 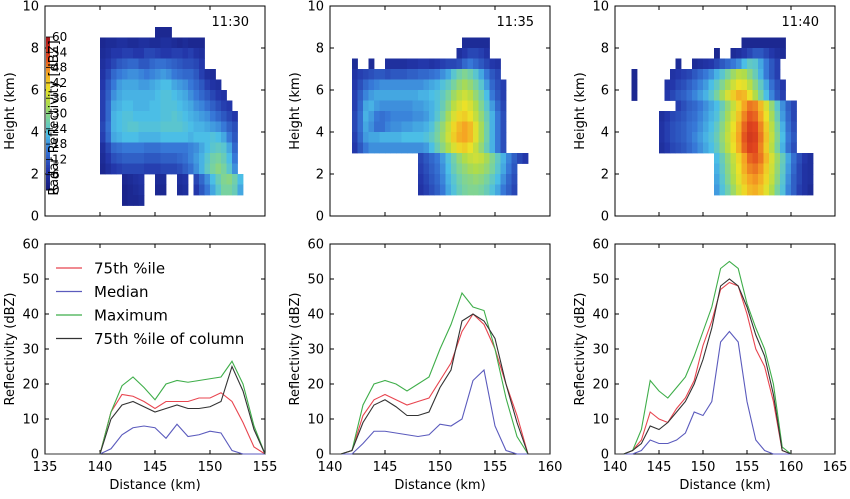 What do you see at coordinates (131, 316) in the screenshot?
I see `legend-label: Maximum` at bounding box center [131, 316].